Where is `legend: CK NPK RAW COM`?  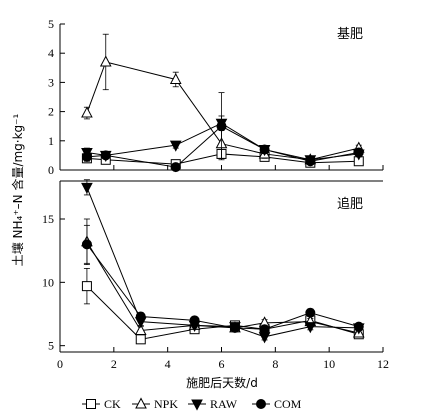 legend: CK NPK RAW COM is located at coordinates (192, 404).